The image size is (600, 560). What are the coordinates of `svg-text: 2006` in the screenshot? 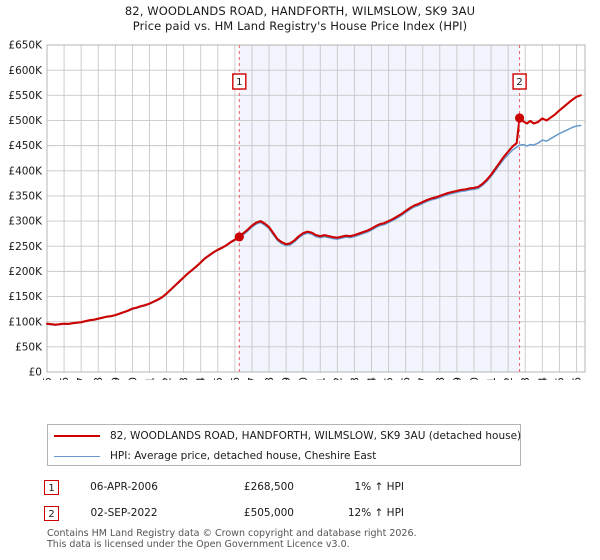 It's located at (236, 378).